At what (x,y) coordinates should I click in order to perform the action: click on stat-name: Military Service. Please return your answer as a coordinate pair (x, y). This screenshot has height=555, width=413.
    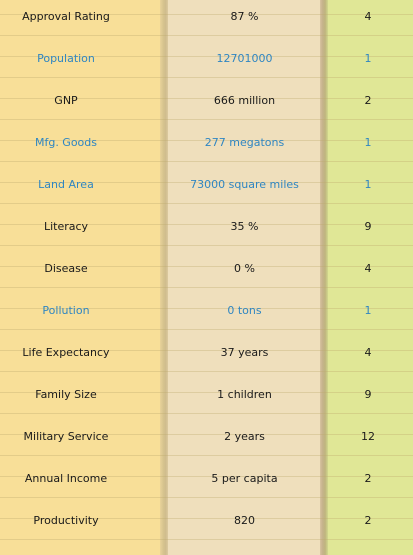
    Looking at the image, I should click on (66, 436).